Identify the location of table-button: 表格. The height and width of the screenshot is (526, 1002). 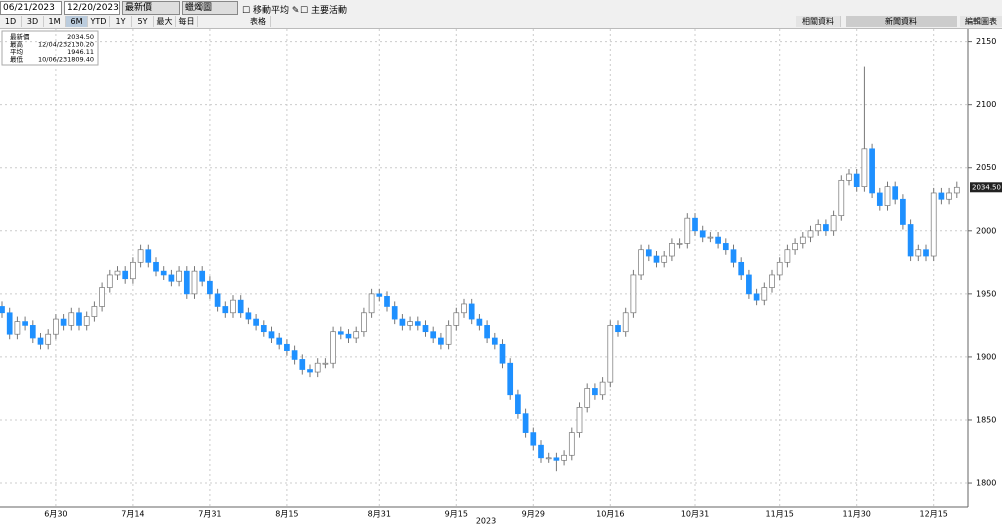
(258, 21).